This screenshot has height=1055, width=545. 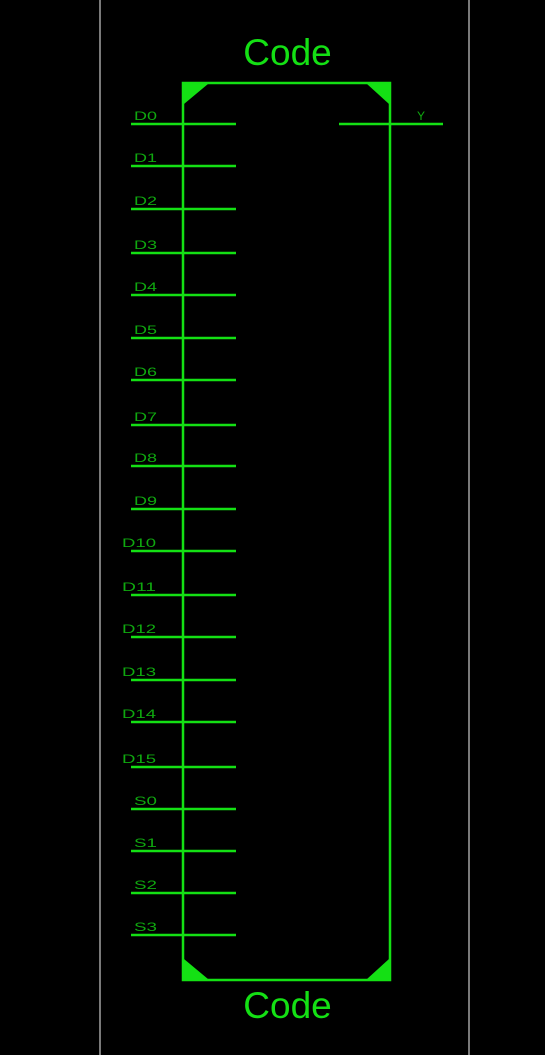 I want to click on input-pin-label: S0, so click(x=145, y=801).